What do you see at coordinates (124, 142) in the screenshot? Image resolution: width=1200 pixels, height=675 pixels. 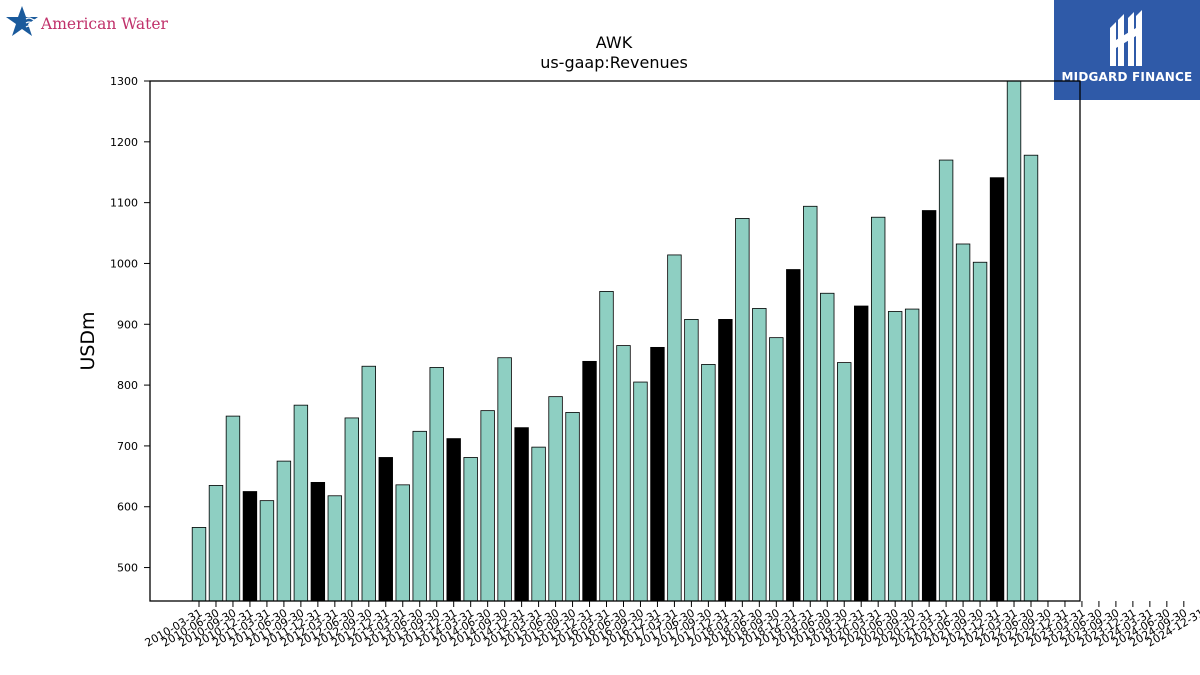 I see `y-tick-label: 1200` at bounding box center [124, 142].